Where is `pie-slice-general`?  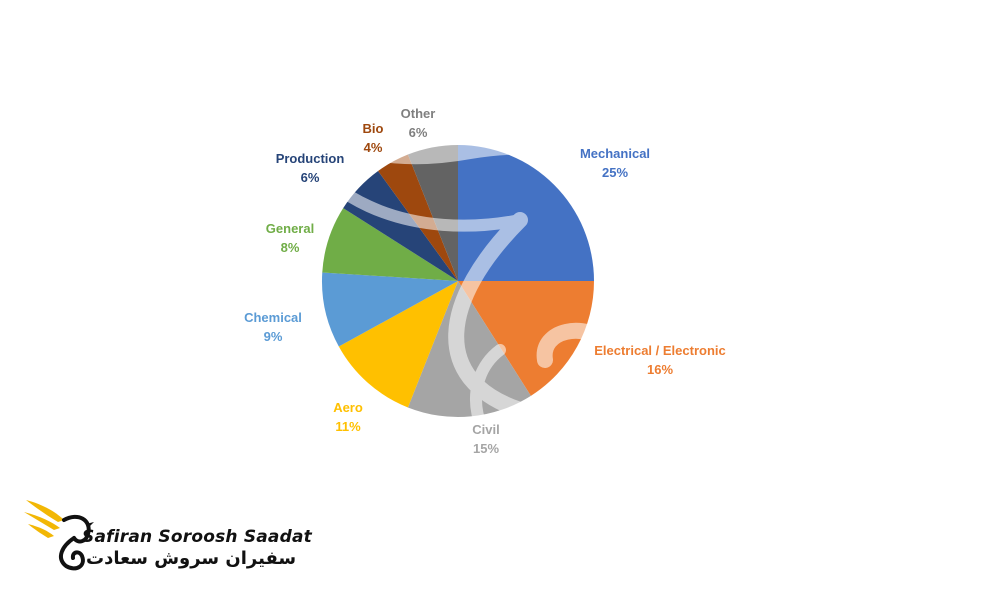
pie-slice-general is located at coordinates (390, 244).